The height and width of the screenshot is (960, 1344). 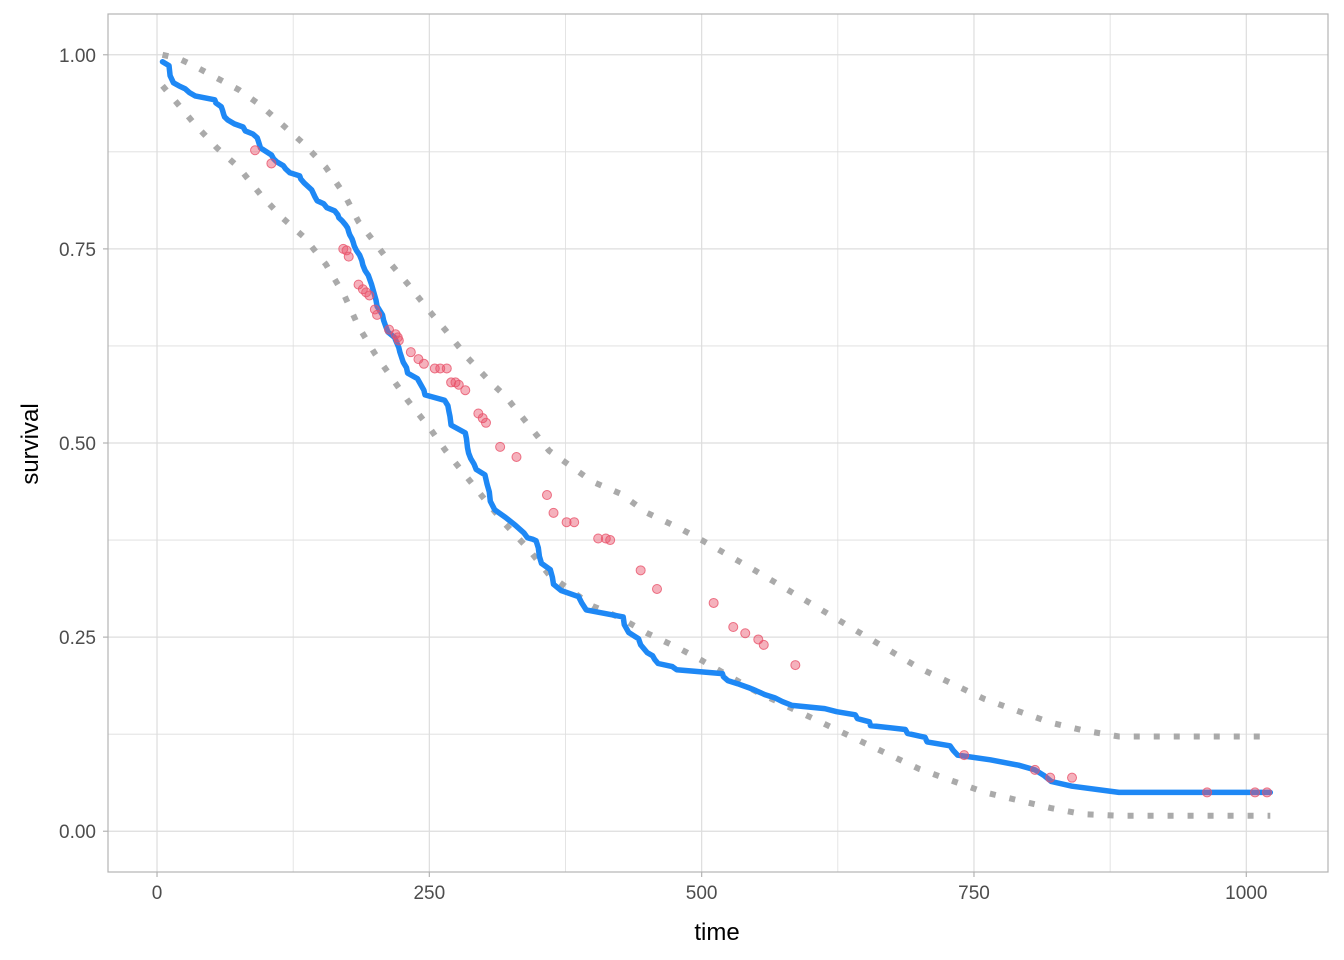 I want to click on x-tick-label: 500, so click(x=702, y=893).